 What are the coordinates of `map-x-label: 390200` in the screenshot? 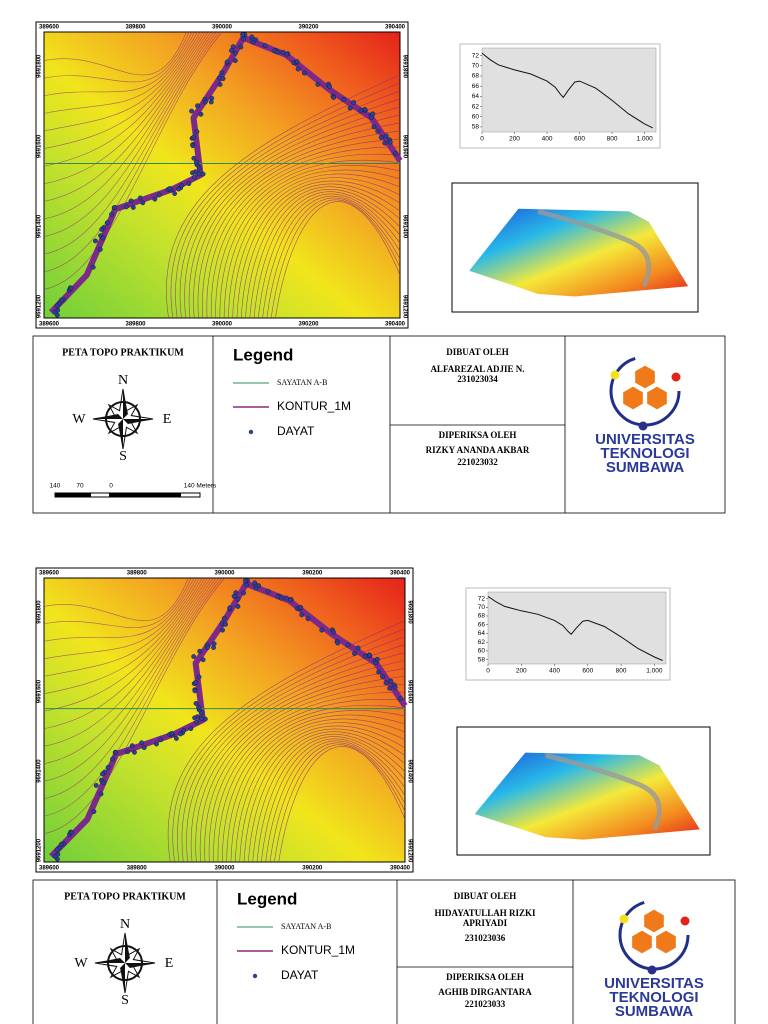 It's located at (308, 28).